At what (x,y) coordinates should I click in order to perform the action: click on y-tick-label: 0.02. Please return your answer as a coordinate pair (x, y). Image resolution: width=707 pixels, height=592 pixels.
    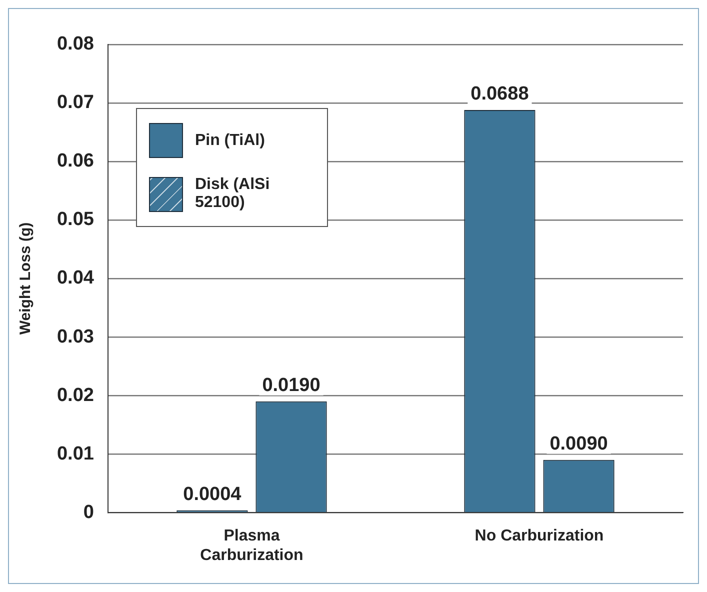
    Looking at the image, I should click on (75, 395).